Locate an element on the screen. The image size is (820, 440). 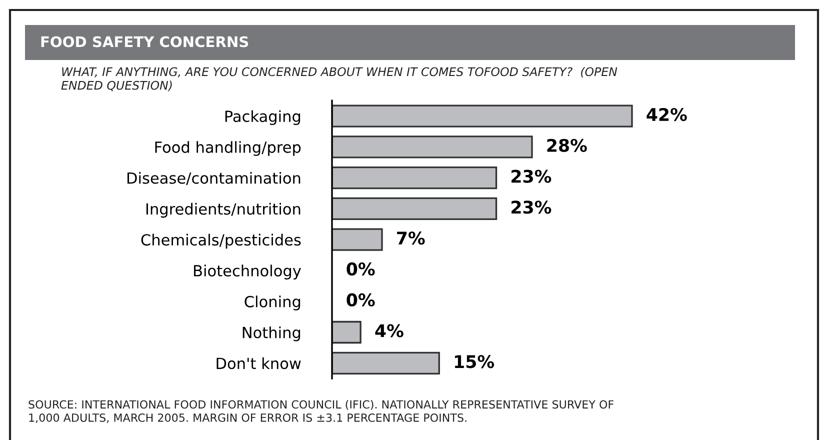
y-tick-label: Ingredients/nutrition is located at coordinates (223, 210).